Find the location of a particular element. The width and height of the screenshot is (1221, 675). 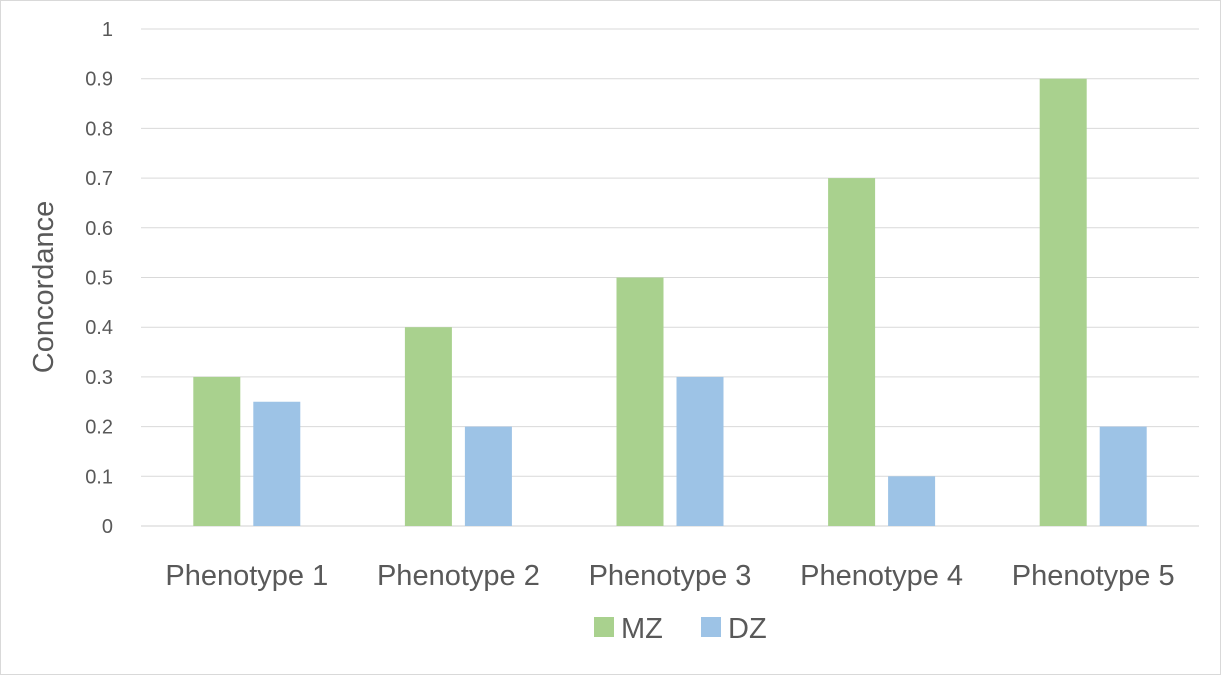

x-category-label: Phenotype 1 is located at coordinates (246, 576).